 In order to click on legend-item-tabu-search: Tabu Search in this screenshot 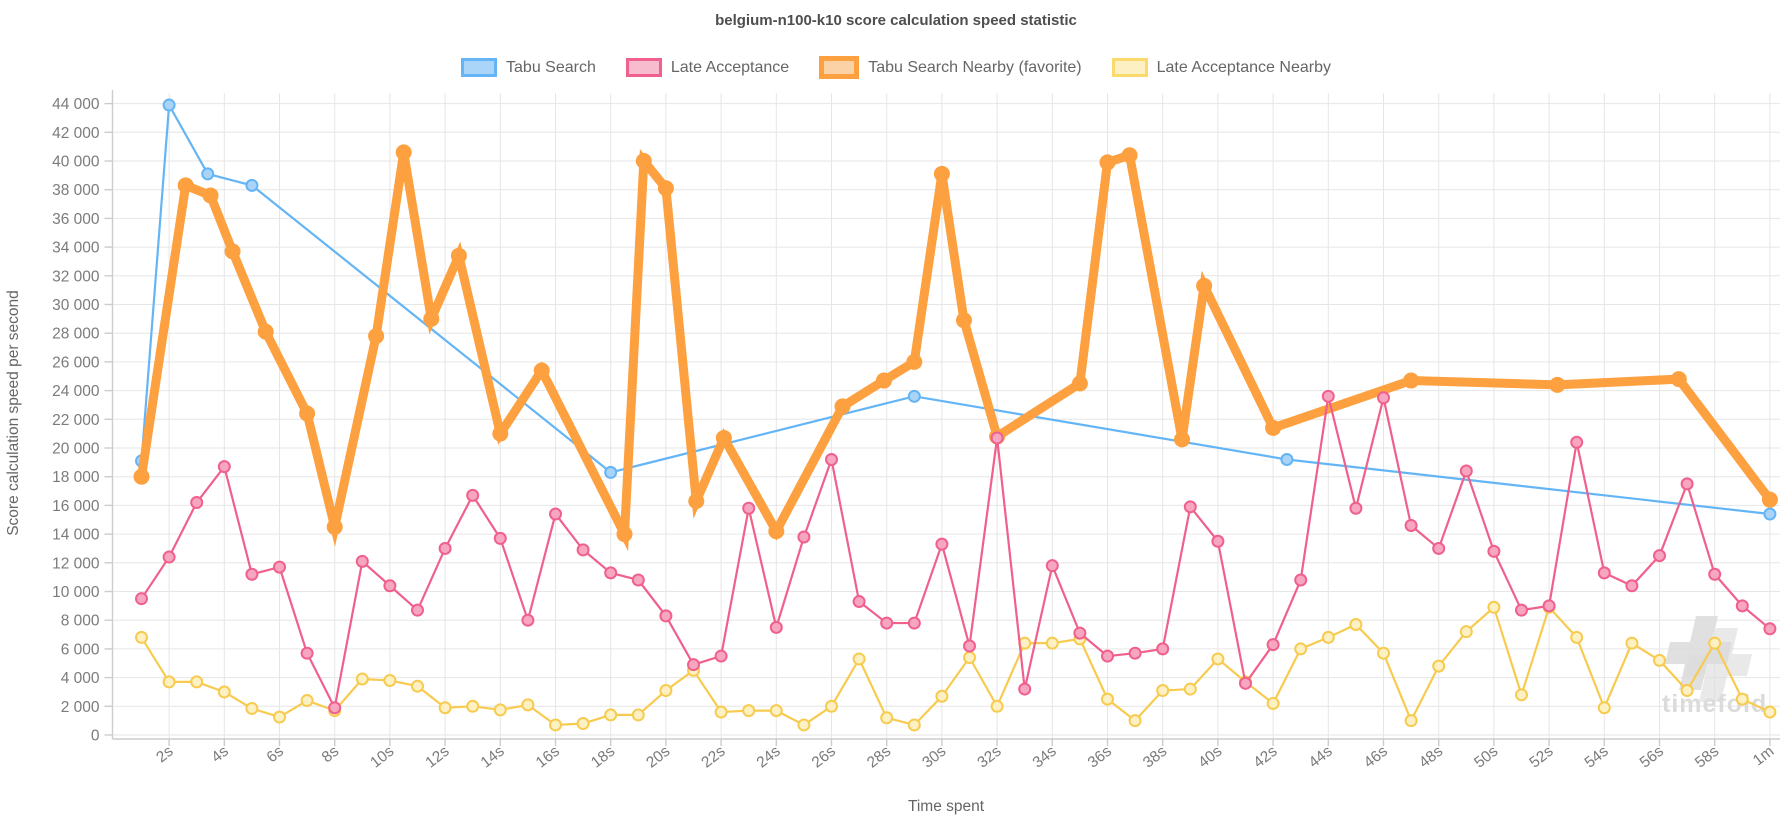, I will do `click(528, 67)`.